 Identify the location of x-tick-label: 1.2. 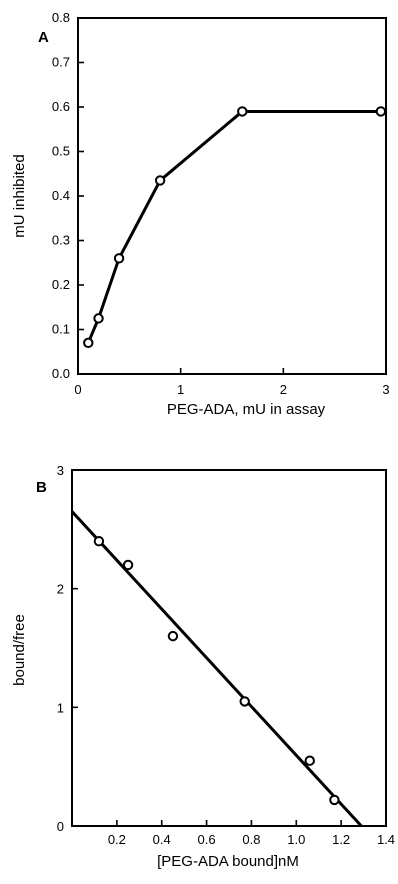
(341, 839).